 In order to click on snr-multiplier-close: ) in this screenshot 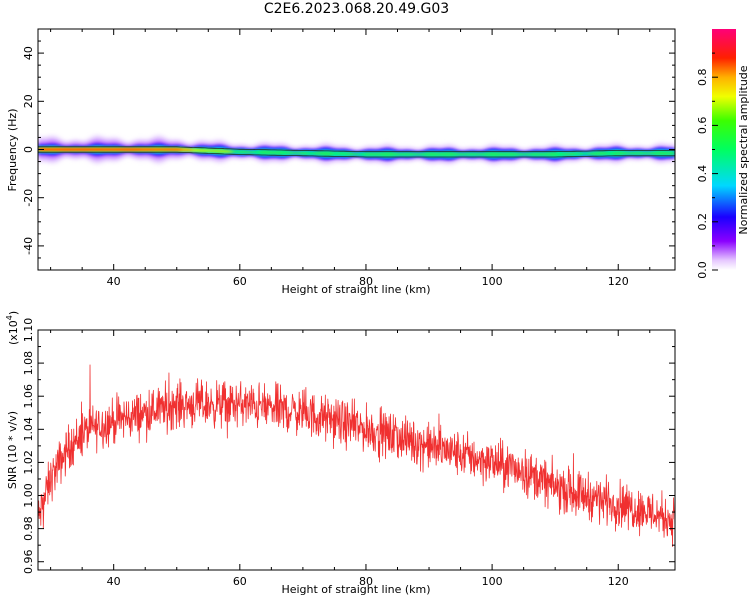, I will do `click(13, 313)`.